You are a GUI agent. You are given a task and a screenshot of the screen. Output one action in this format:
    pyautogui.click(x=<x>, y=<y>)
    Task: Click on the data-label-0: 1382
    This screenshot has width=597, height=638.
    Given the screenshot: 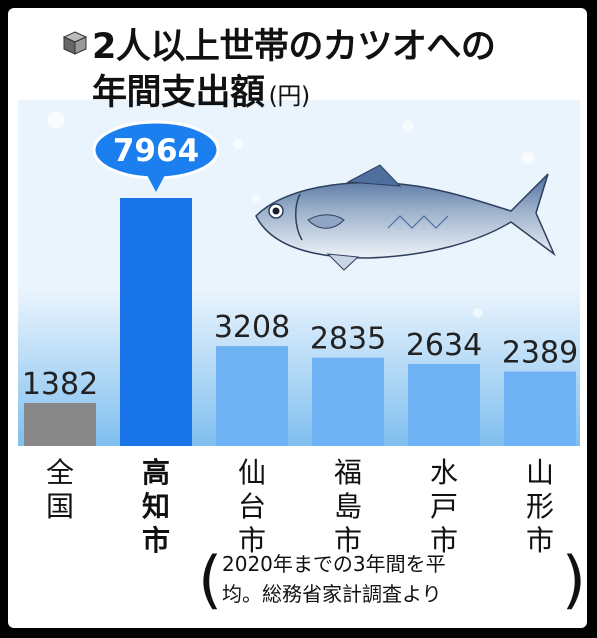 What is the action you would take?
    pyautogui.click(x=60, y=384)
    